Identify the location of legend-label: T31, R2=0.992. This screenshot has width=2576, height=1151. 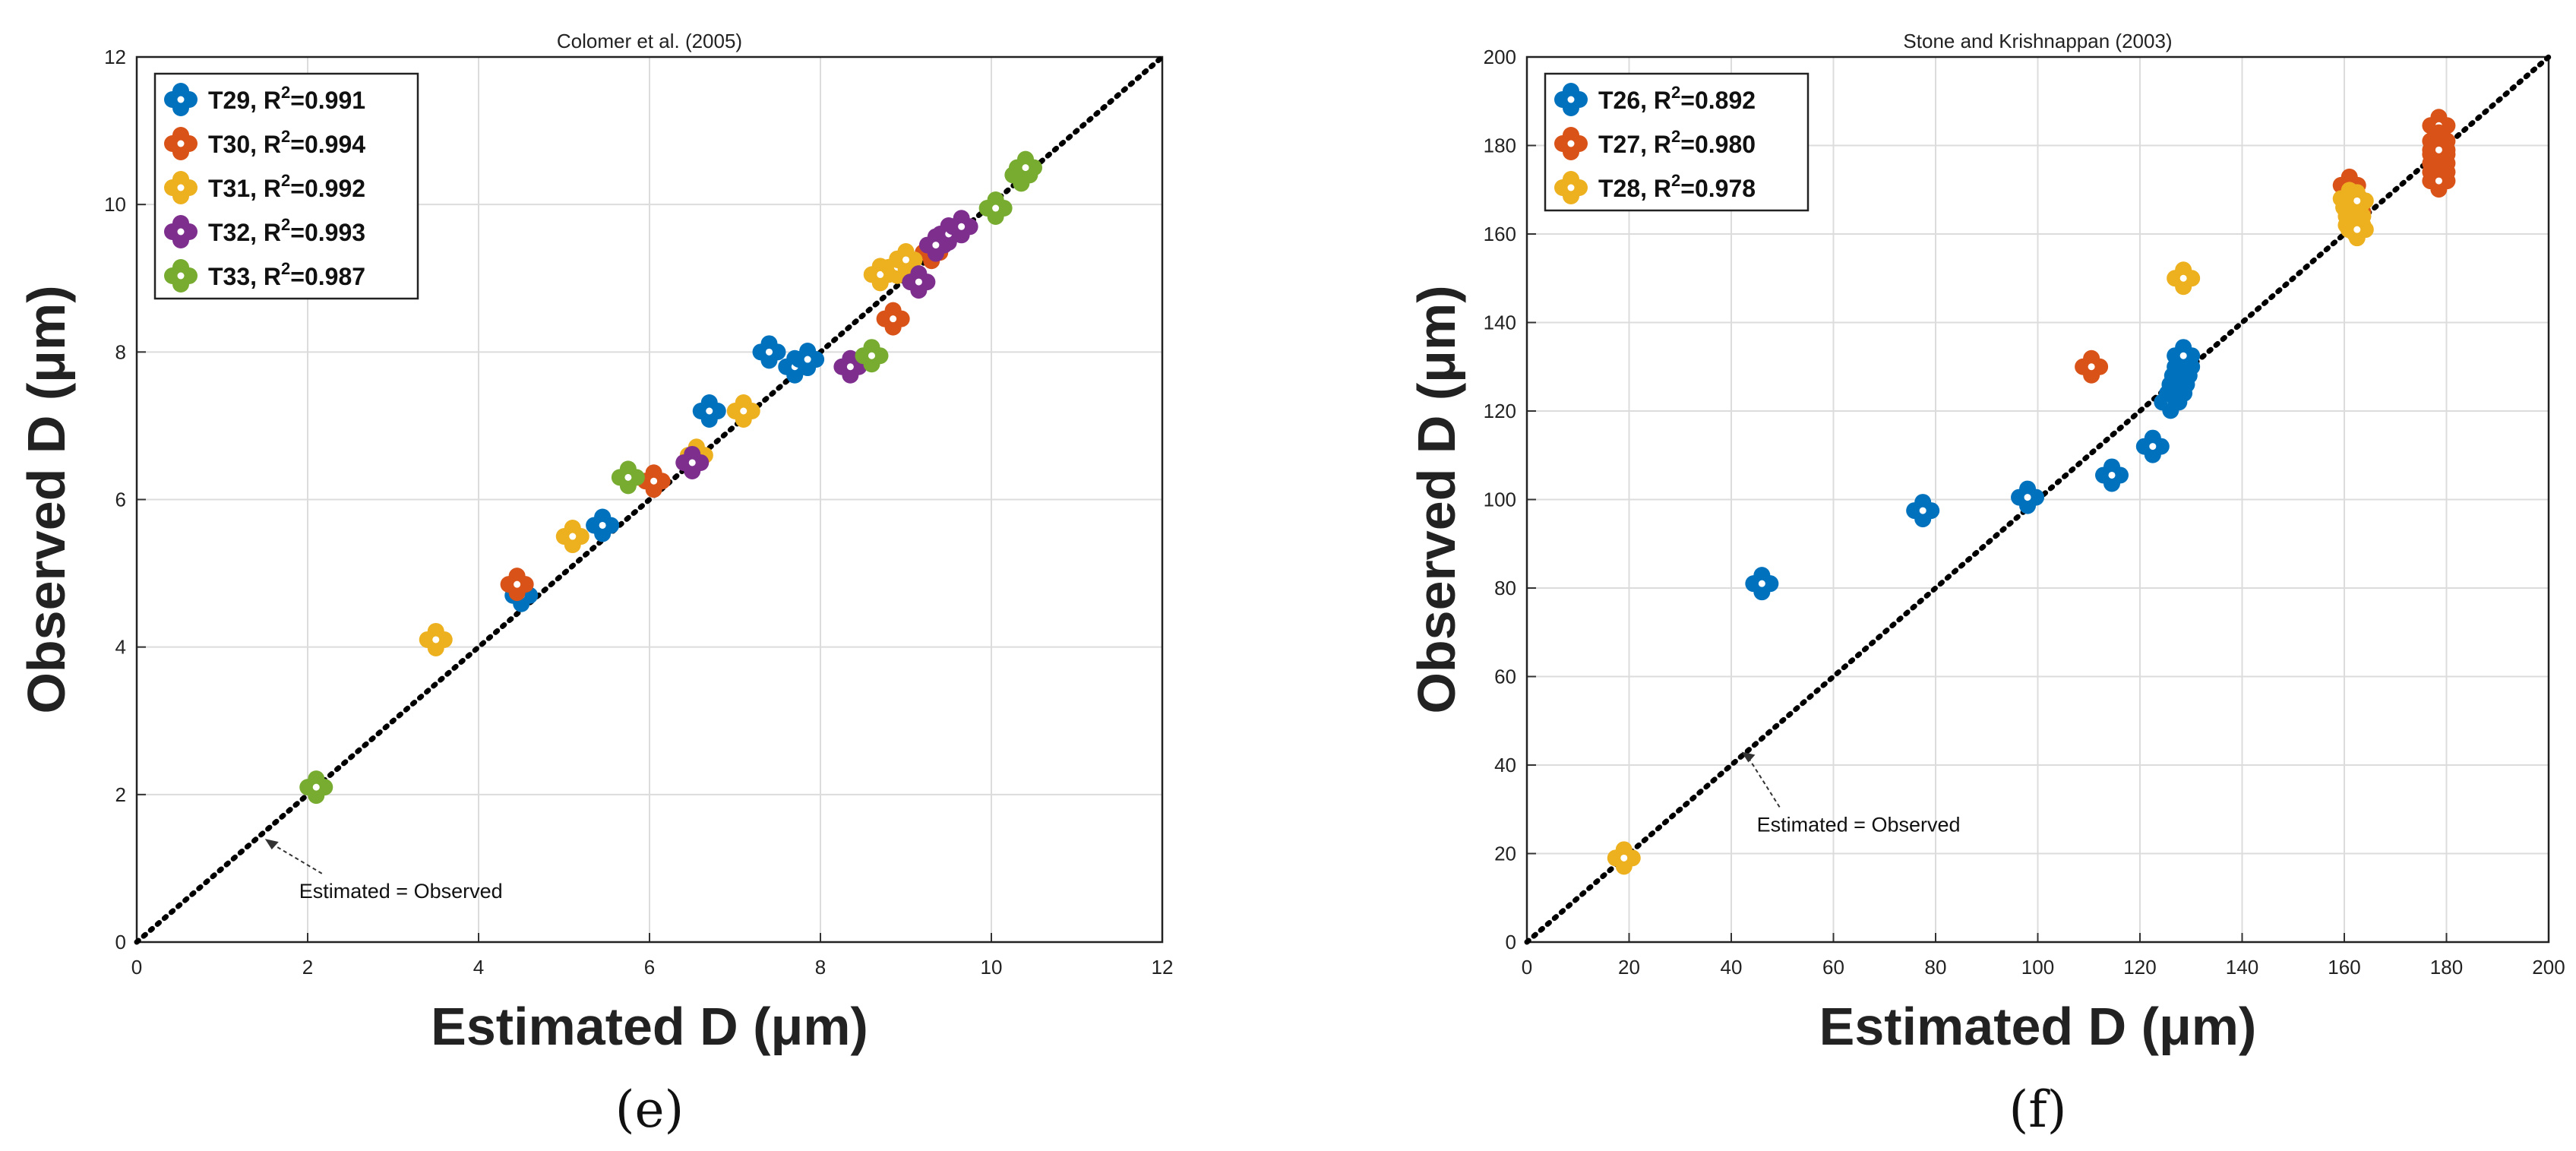
(286, 186).